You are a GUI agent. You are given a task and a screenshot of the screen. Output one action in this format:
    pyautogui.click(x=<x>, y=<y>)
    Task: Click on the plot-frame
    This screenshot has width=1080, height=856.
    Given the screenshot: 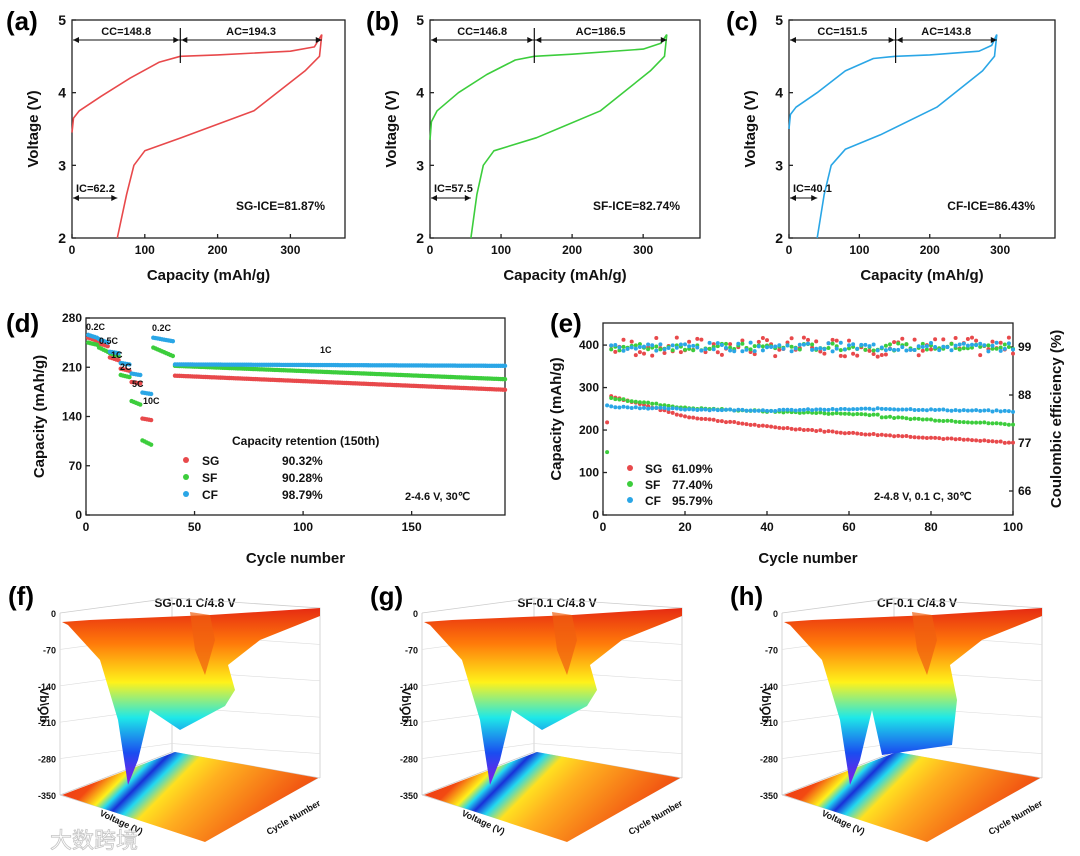 What is the action you would take?
    pyautogui.click(x=295, y=416)
    